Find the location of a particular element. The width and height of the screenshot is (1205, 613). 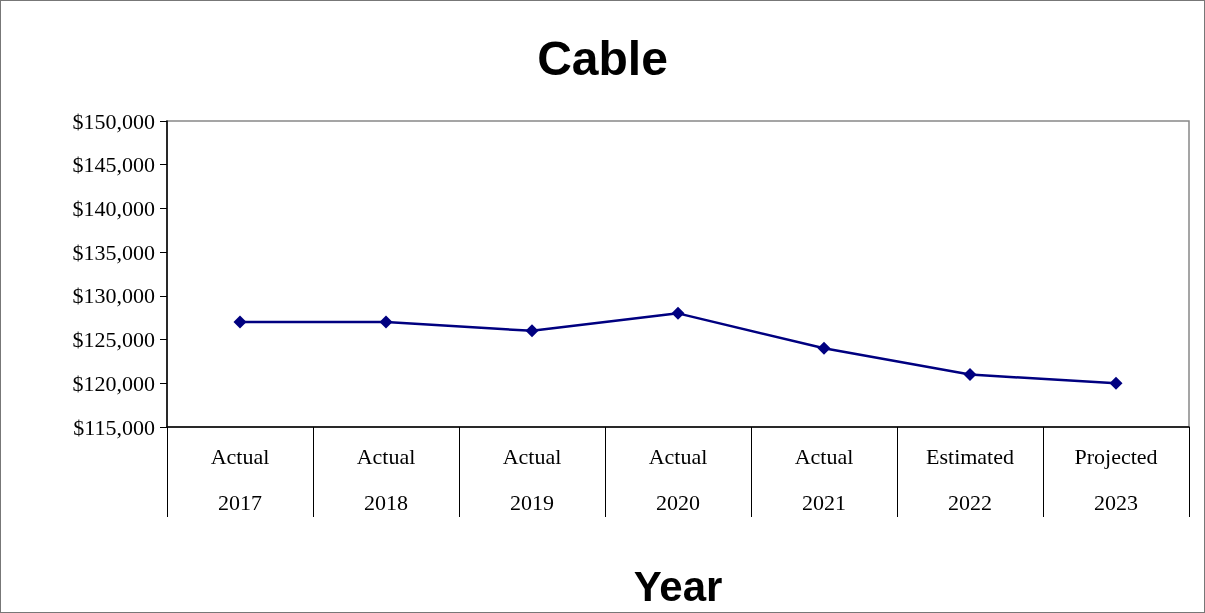

y-tick-label: $130,000 is located at coordinates (113, 296).